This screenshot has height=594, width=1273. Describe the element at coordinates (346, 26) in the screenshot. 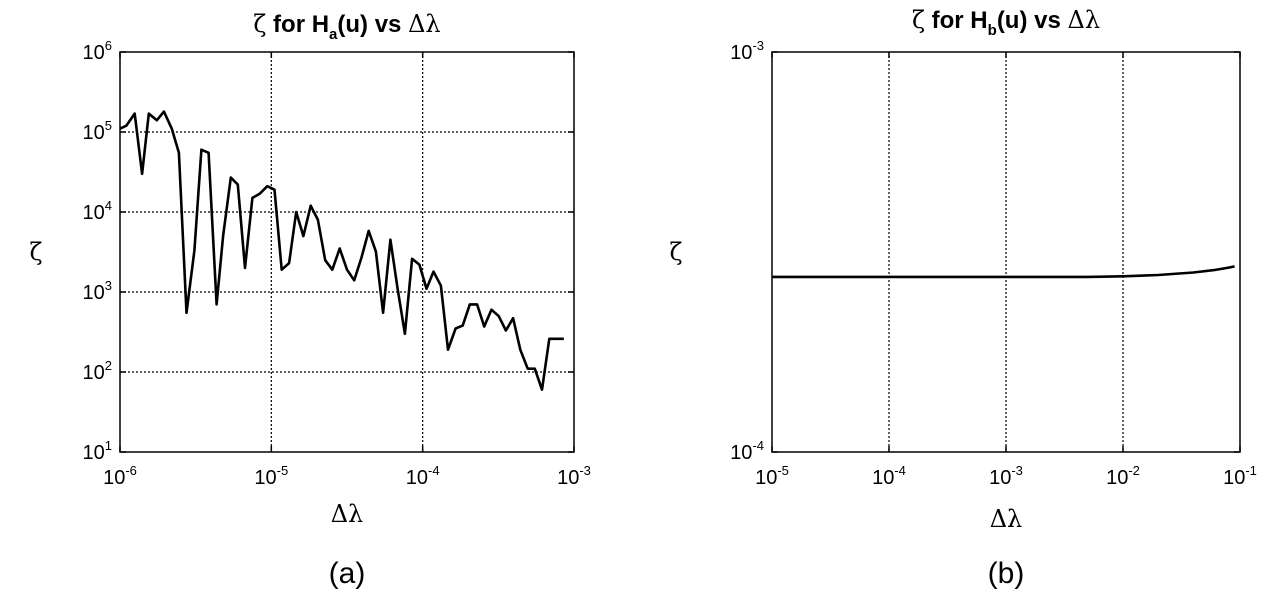

I see `chart-title: ζ for Ha(u) vs Δλ` at that location.